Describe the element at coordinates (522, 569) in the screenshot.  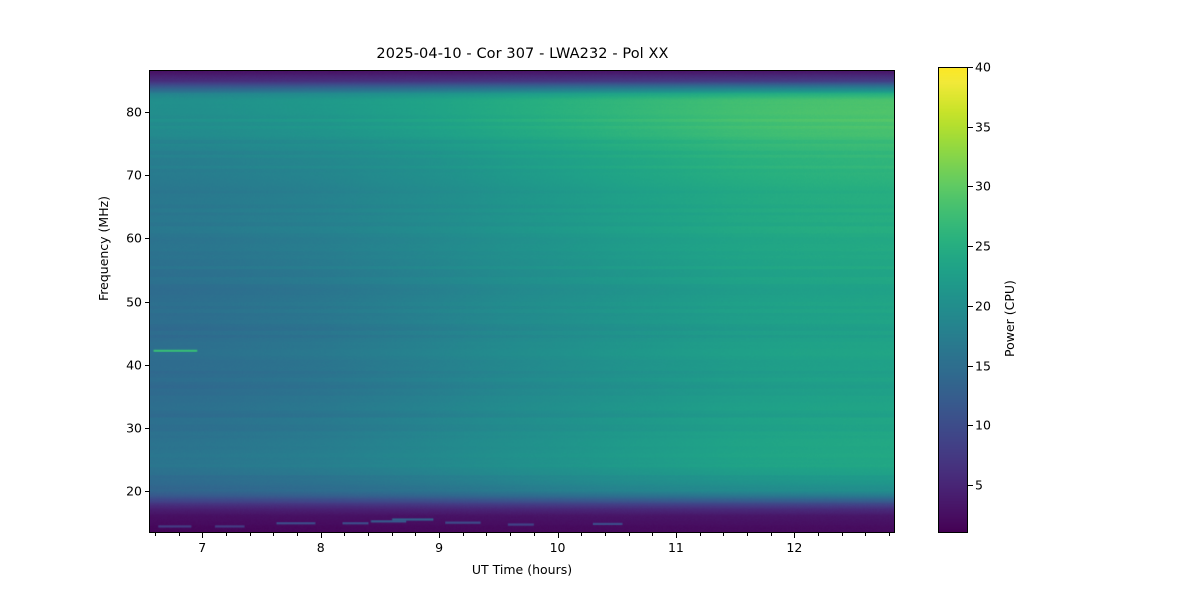
I see `x-axis-label: UT Time (hours)` at that location.